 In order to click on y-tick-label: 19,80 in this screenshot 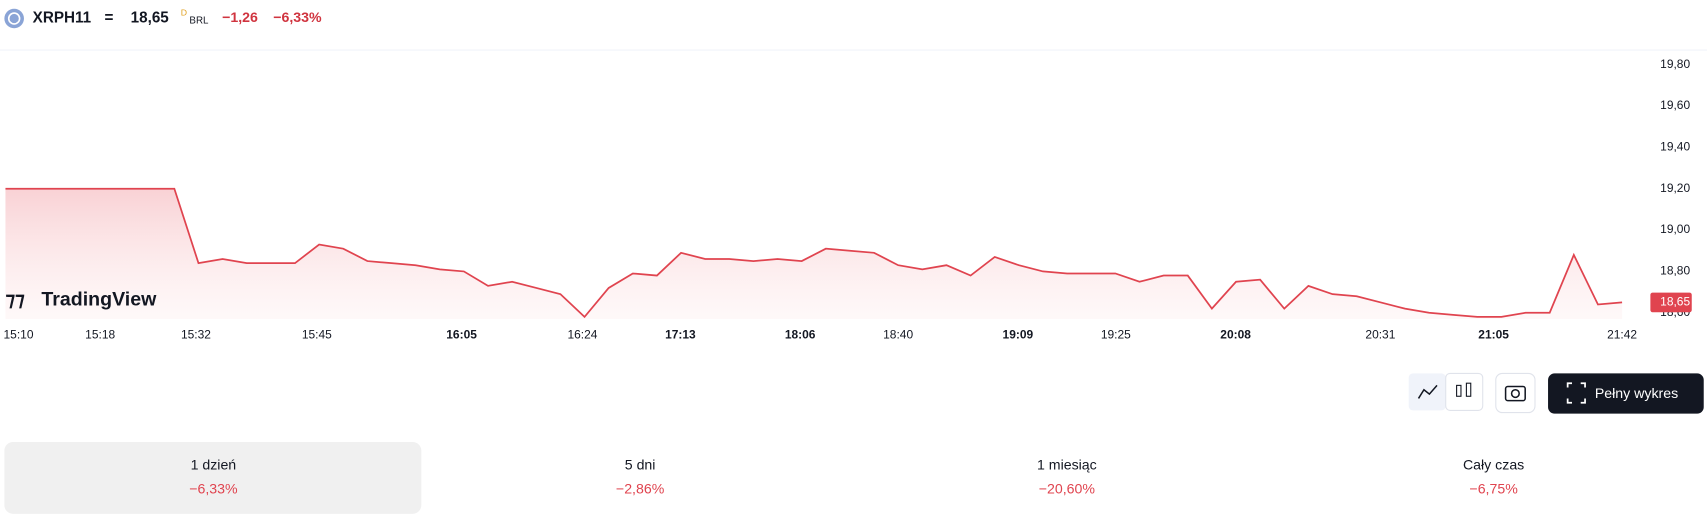, I will do `click(1675, 64)`.